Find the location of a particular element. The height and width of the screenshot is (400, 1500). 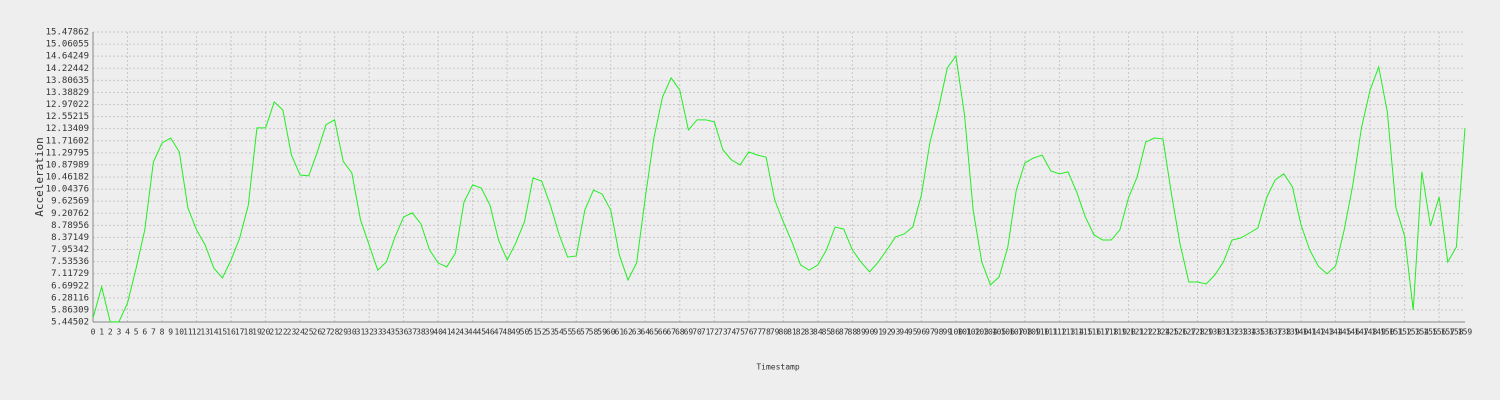

x-tick-label: 79 is located at coordinates (775, 332).